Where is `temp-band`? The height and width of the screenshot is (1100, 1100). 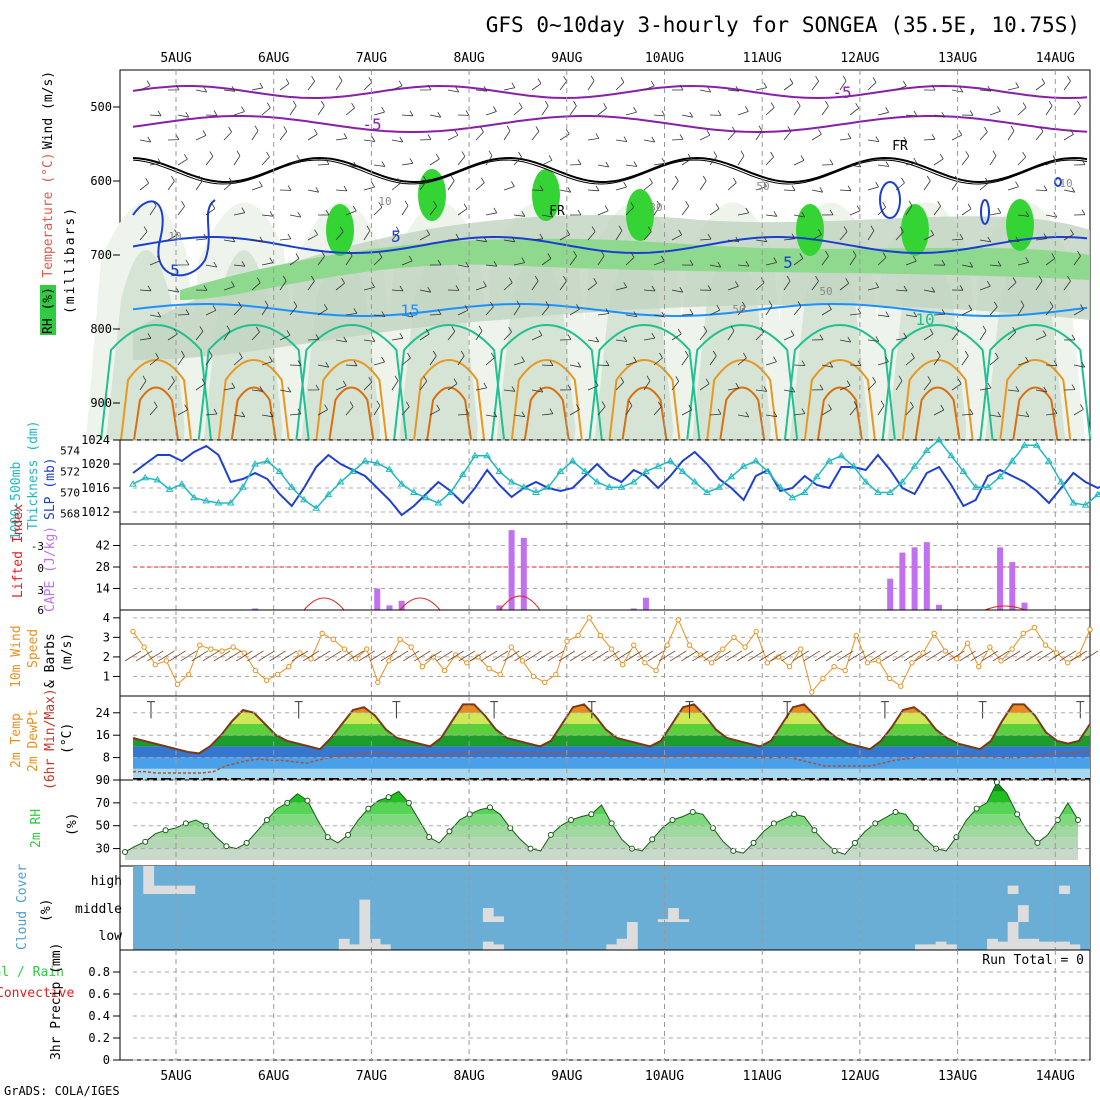 temp-band is located at coordinates (611, 741).